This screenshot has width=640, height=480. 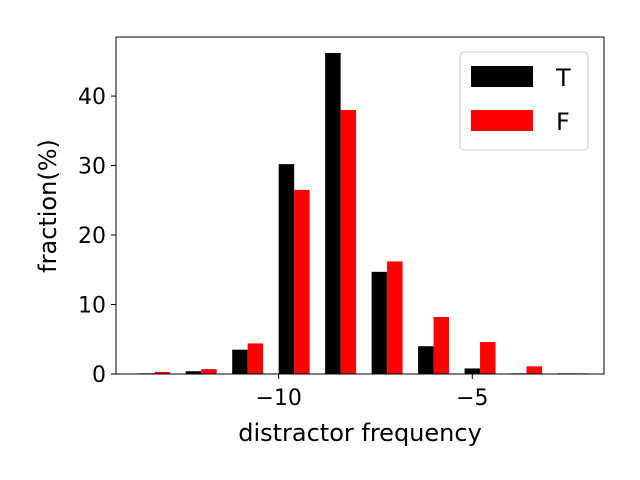 What do you see at coordinates (99, 375) in the screenshot?
I see `y-tick-label: 0` at bounding box center [99, 375].